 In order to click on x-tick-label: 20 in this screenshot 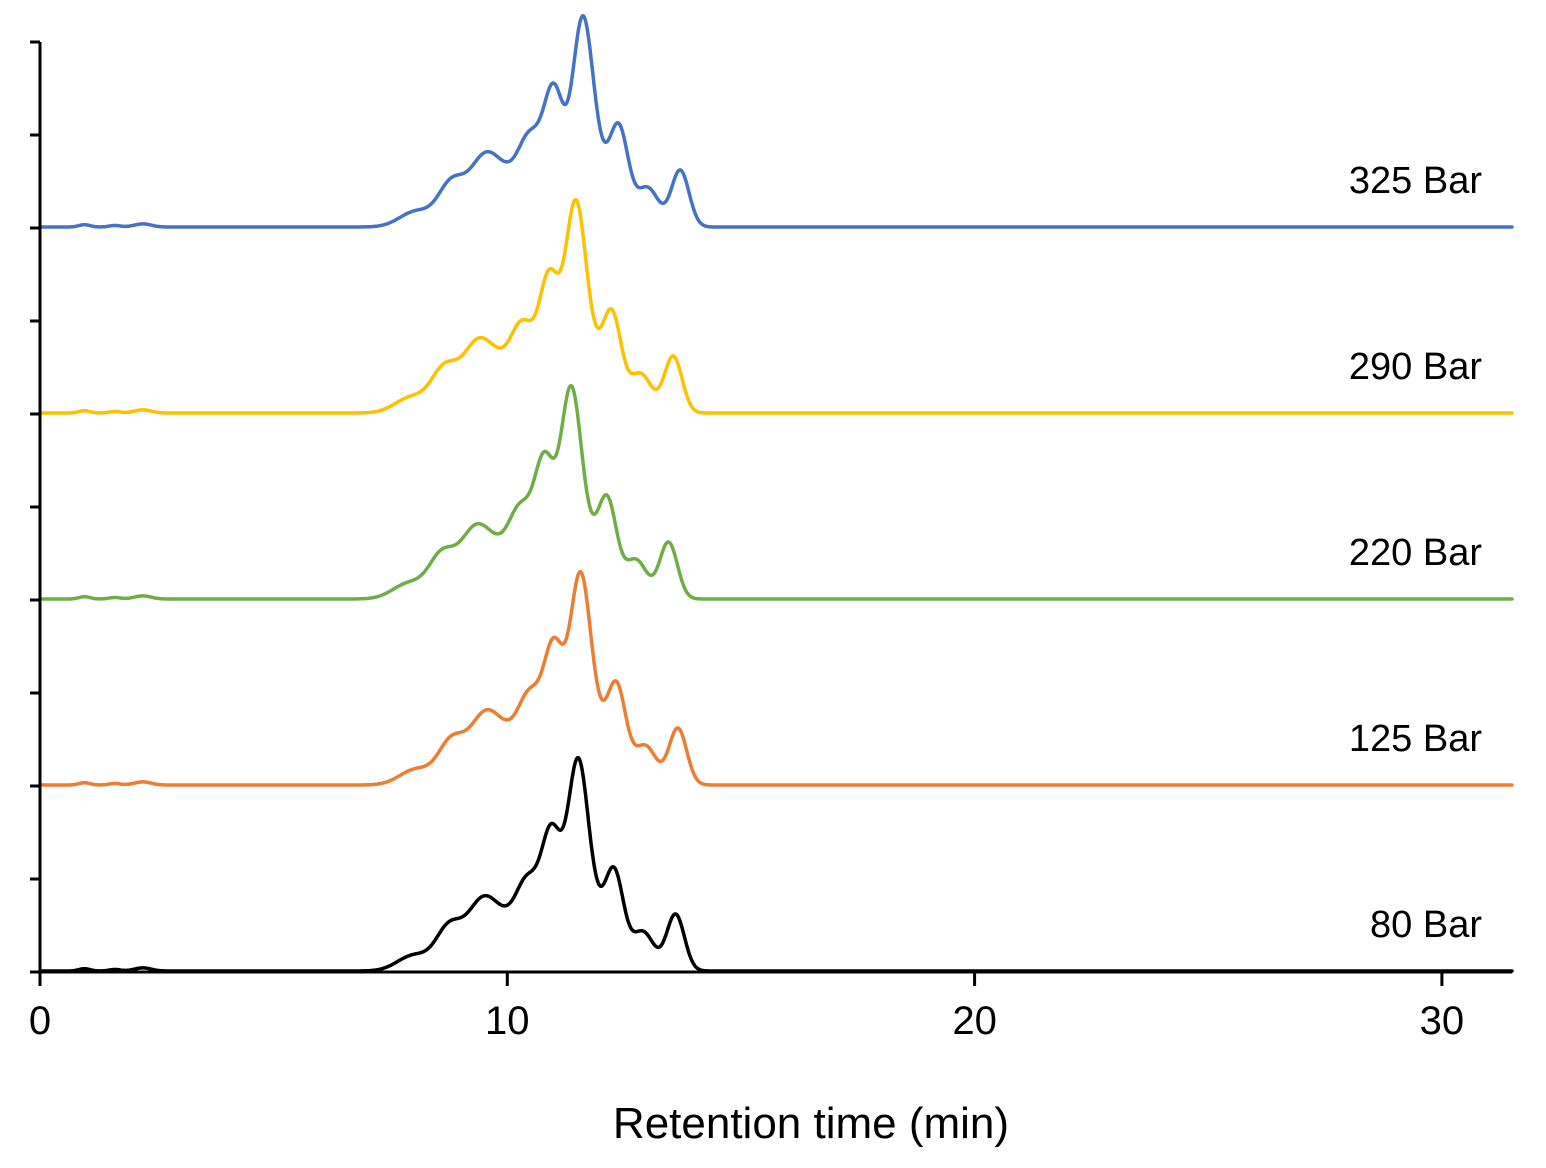, I will do `click(974, 1021)`.